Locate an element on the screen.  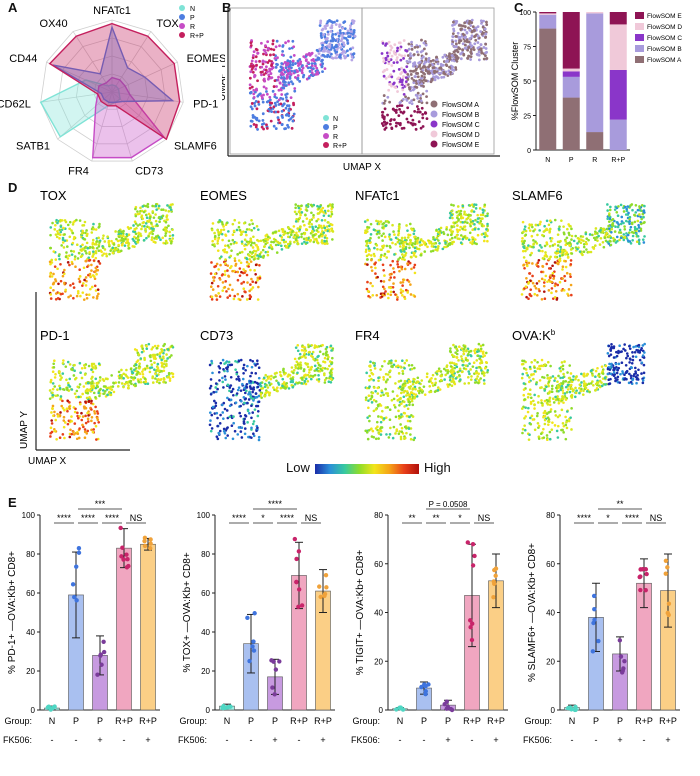
radar-series-RP is located at coordinates (114, 81).